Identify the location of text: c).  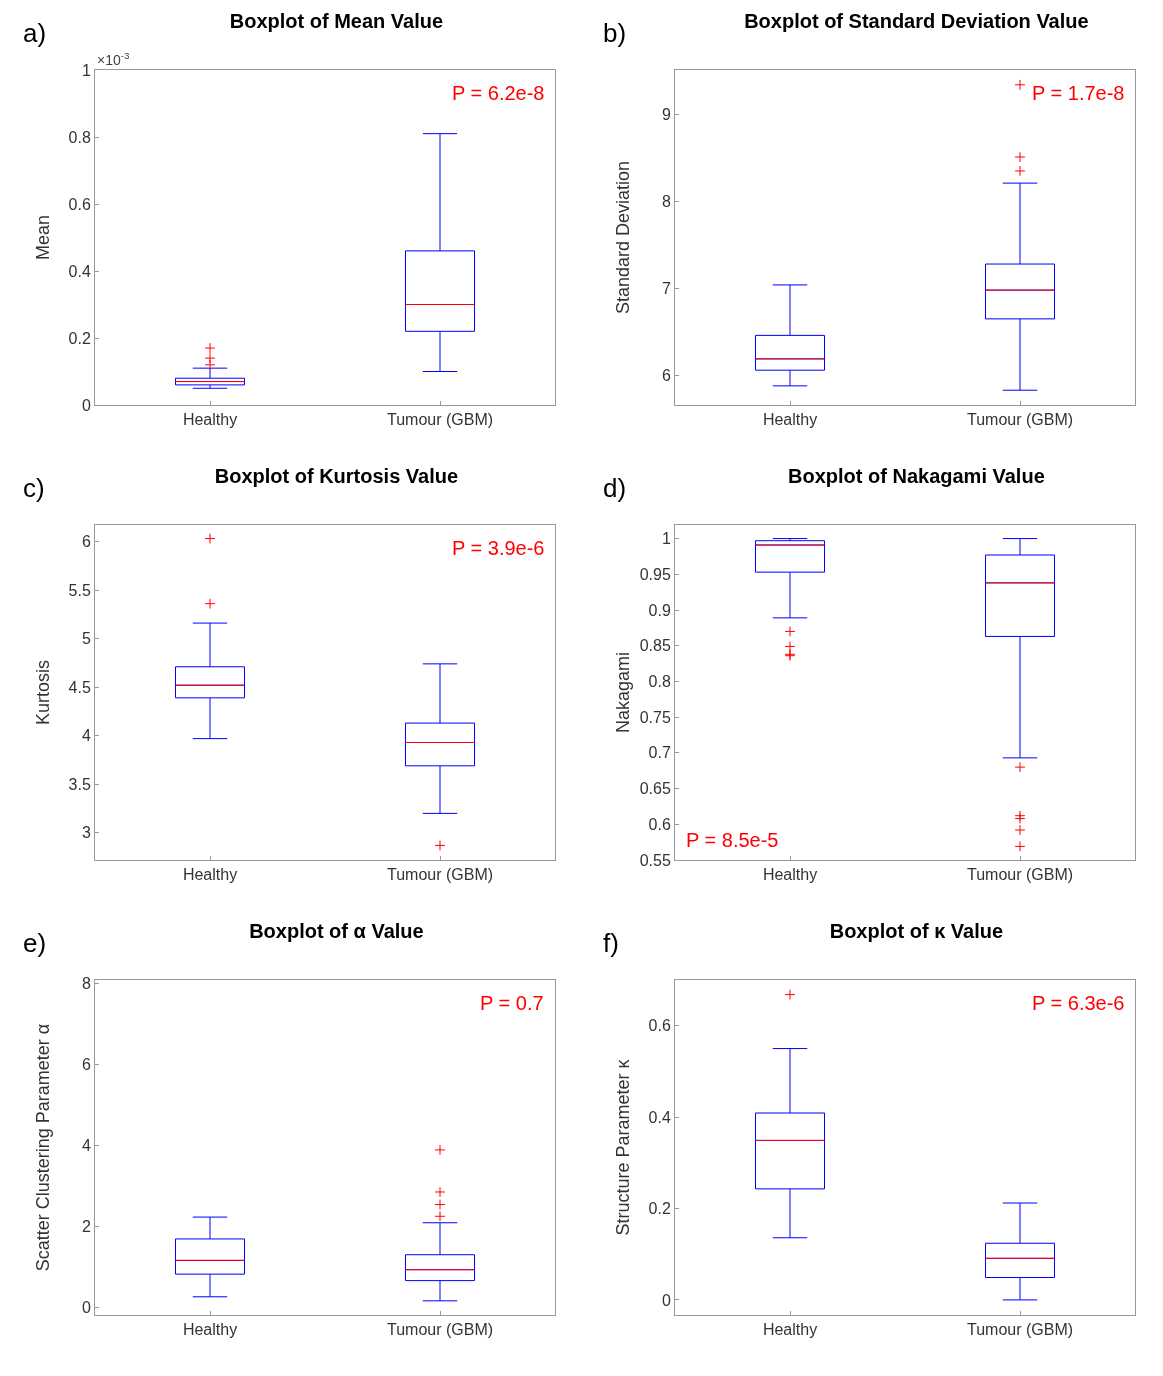
(34, 488).